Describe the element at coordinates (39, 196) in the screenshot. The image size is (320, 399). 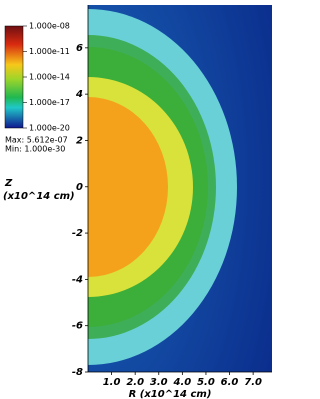
I see `y-axis-unit: (x10^14 cm)` at that location.